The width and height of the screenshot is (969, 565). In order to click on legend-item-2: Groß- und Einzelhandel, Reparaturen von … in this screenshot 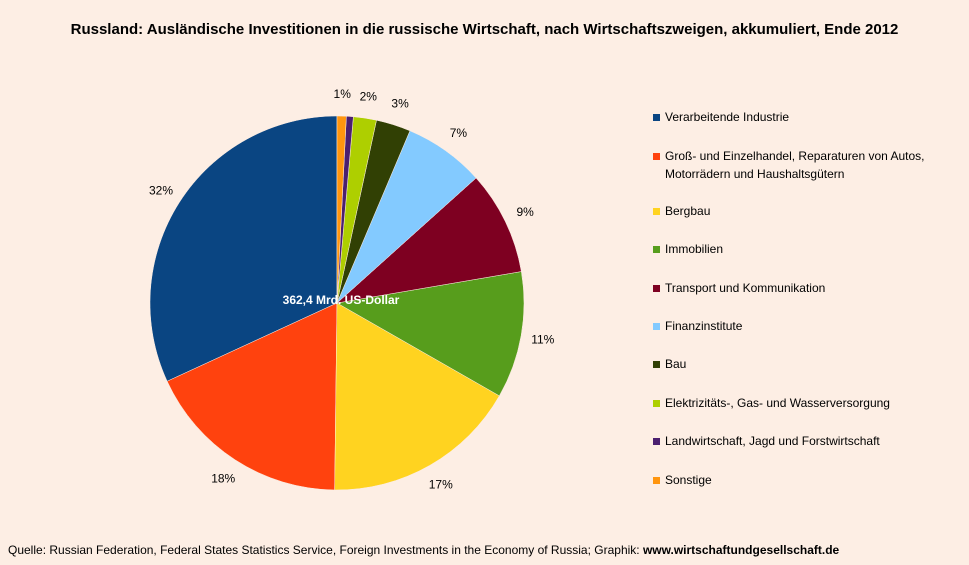, I will do `click(799, 165)`.